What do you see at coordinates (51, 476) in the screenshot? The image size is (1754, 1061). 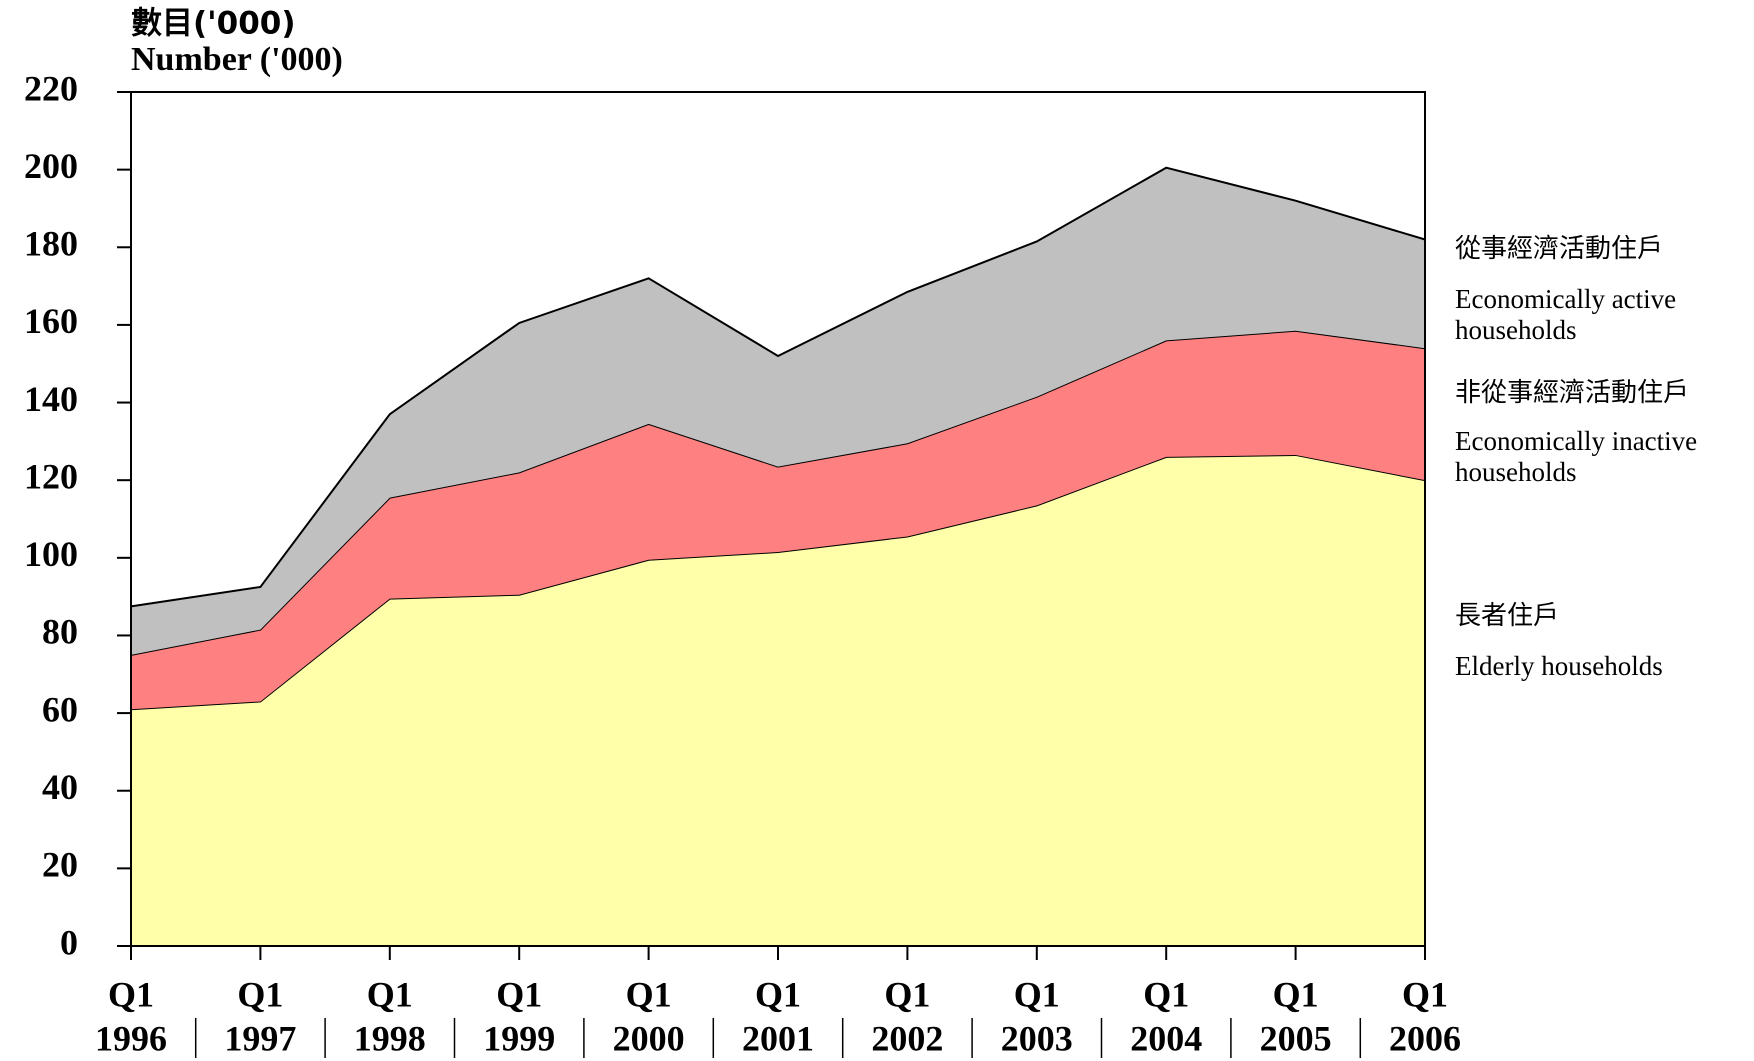 I see `y-tick-label: 120` at bounding box center [51, 476].